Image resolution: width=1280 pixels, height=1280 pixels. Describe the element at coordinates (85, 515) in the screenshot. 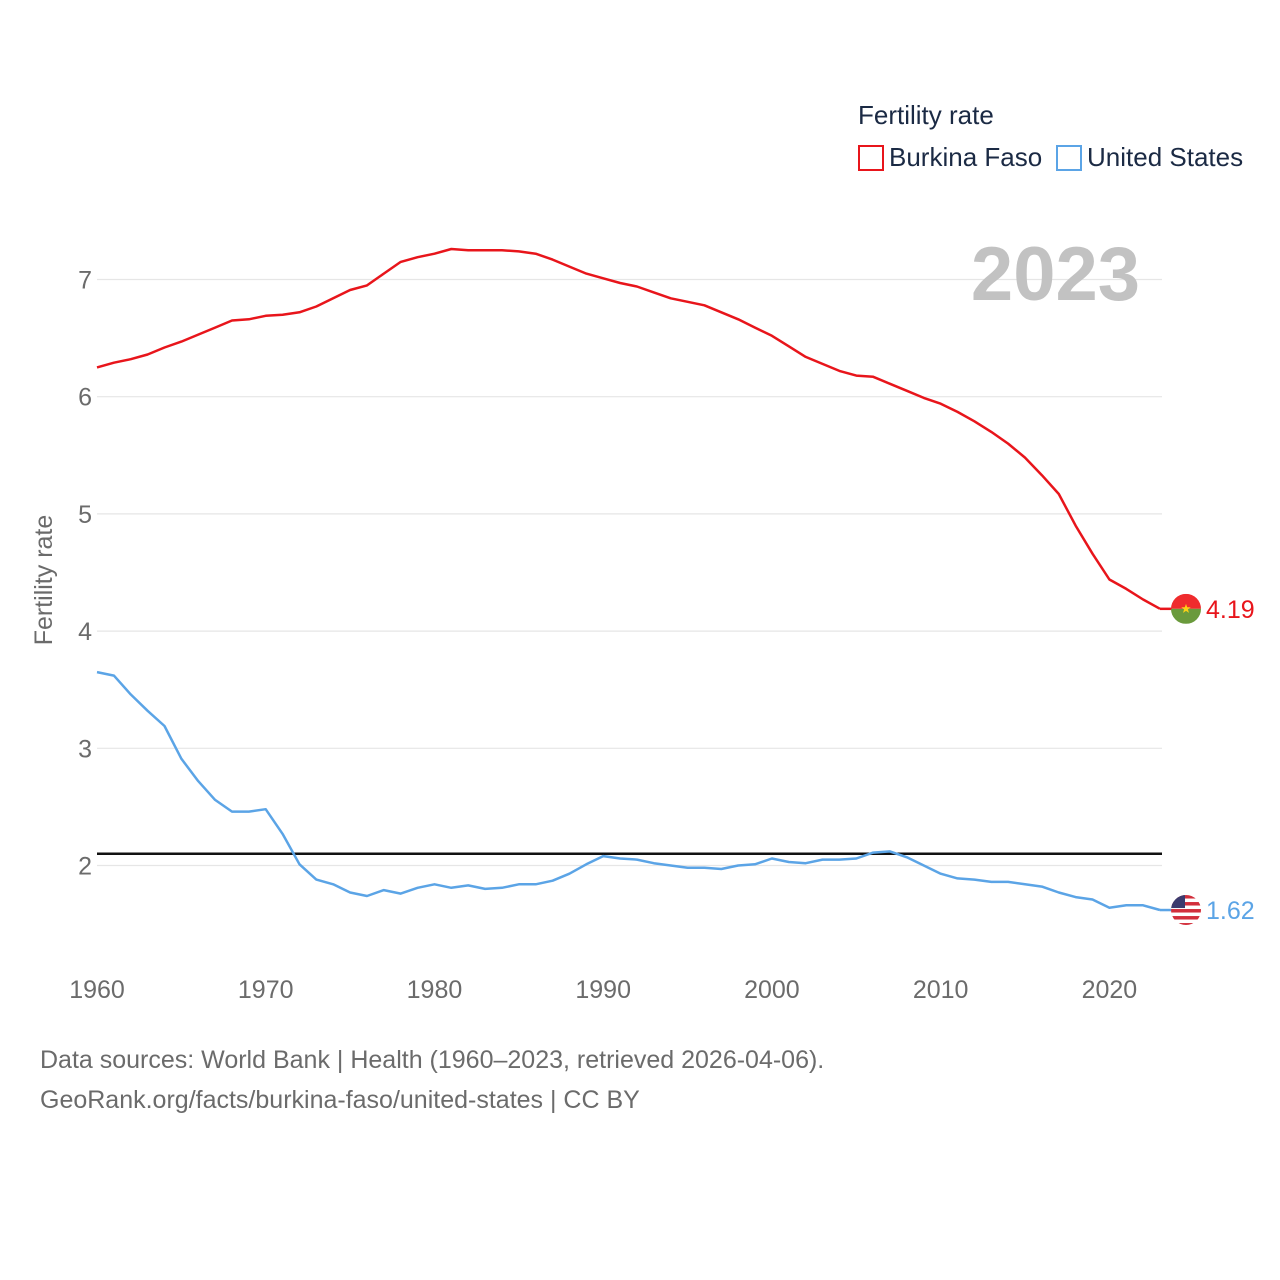

I see `y-tick-label: 5` at that location.